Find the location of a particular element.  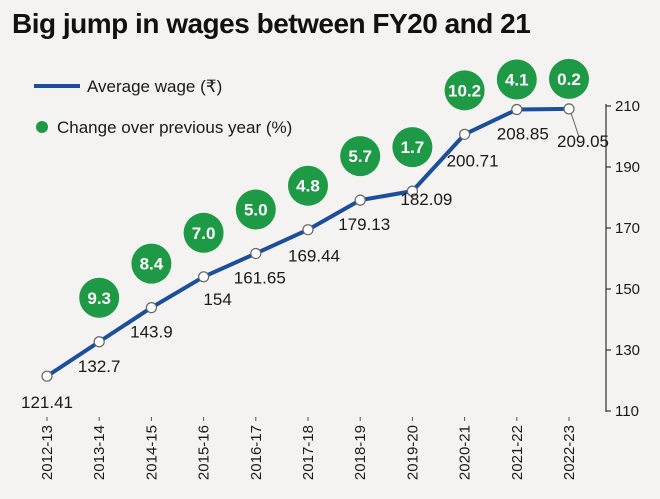

change-value-label: 1.7 is located at coordinates (413, 147).